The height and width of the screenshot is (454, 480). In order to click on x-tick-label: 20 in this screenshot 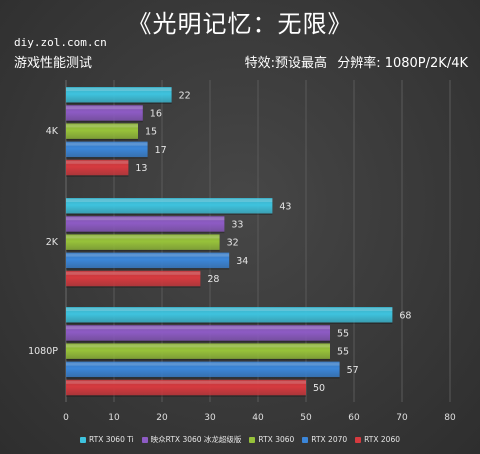, I will do `click(162, 418)`.